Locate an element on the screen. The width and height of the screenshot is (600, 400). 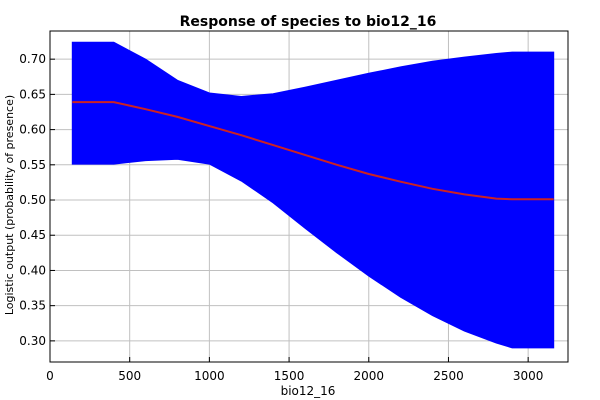
x-ticks: 0 500 1000 1500 2000 2500 3000 is located at coordinates (294, 370).